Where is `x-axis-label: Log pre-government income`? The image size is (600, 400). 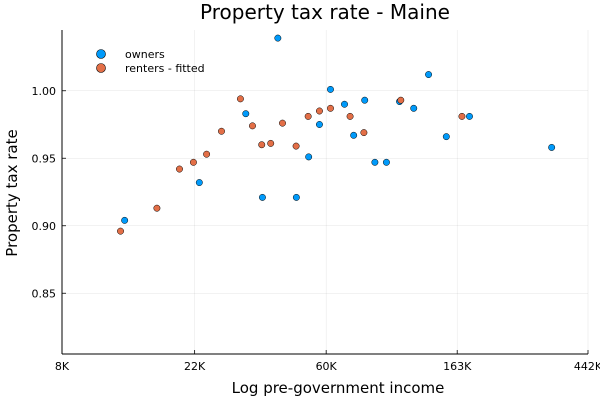 x-axis-label: Log pre-government income is located at coordinates (338, 388).